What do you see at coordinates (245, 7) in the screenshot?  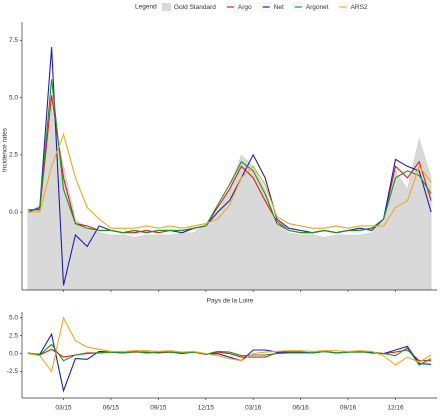 I see `legend-label: Argo` at bounding box center [245, 7].